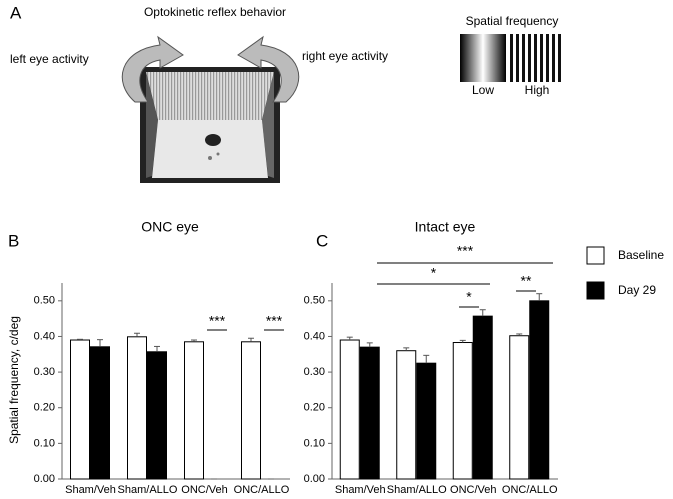  What do you see at coordinates (170, 227) in the screenshot?
I see `chart-title: ONC eye` at bounding box center [170, 227].